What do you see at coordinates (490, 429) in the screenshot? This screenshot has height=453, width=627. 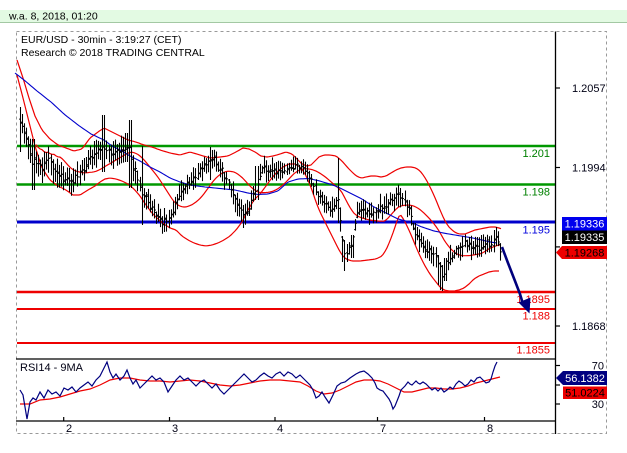 I see `svg-text: 8` at bounding box center [490, 429].